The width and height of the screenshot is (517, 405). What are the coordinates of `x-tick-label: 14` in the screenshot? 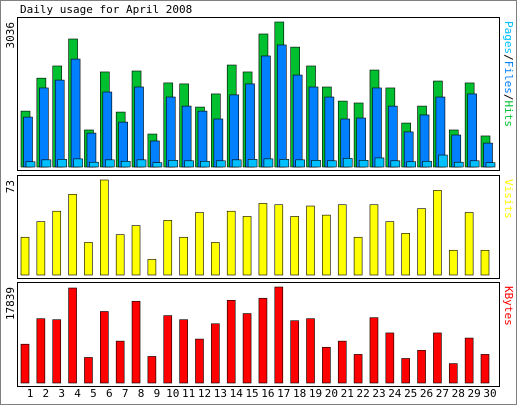 It's located at (237, 393).